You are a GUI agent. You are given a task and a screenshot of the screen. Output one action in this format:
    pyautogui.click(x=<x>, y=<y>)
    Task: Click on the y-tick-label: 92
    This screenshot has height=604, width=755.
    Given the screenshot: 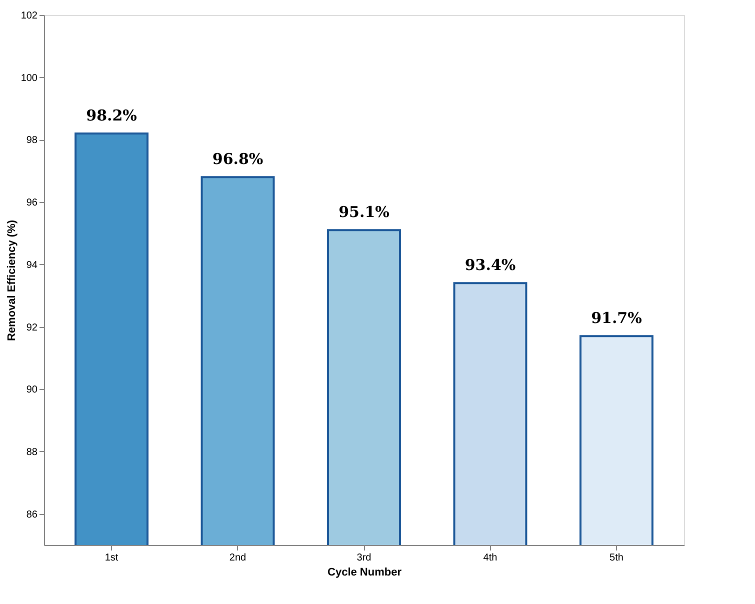 What is the action you would take?
    pyautogui.click(x=32, y=328)
    